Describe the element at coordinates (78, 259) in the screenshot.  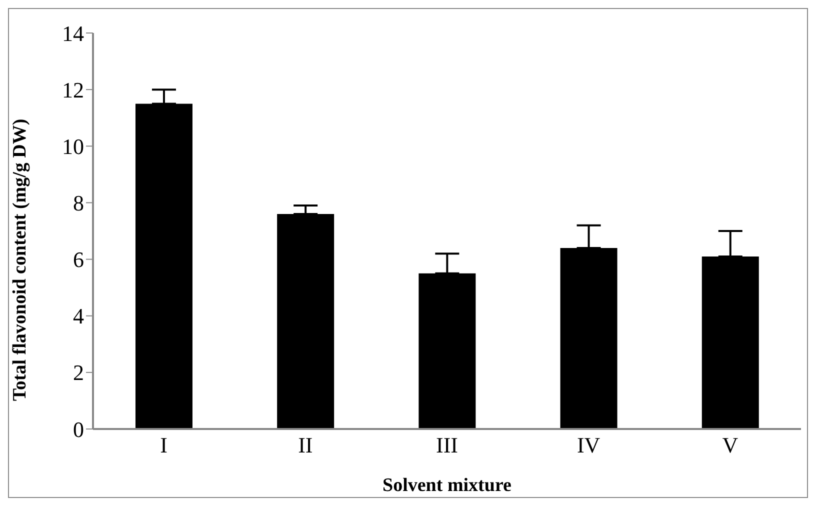
I see `y-tick-label: 6` at that location.